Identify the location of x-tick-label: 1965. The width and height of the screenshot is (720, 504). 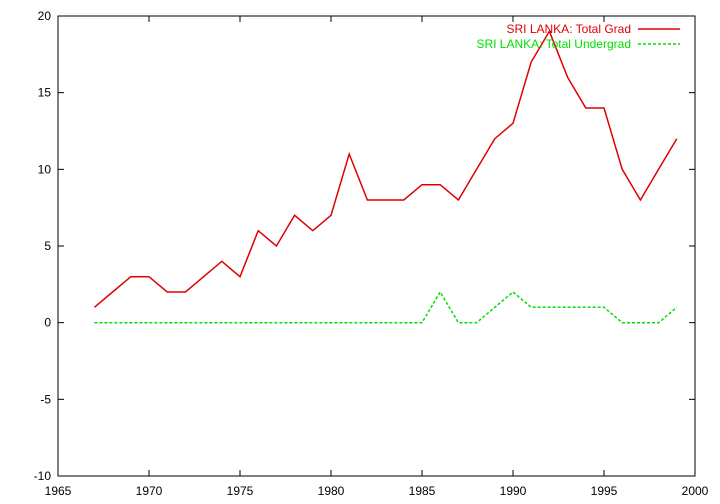
(58, 491).